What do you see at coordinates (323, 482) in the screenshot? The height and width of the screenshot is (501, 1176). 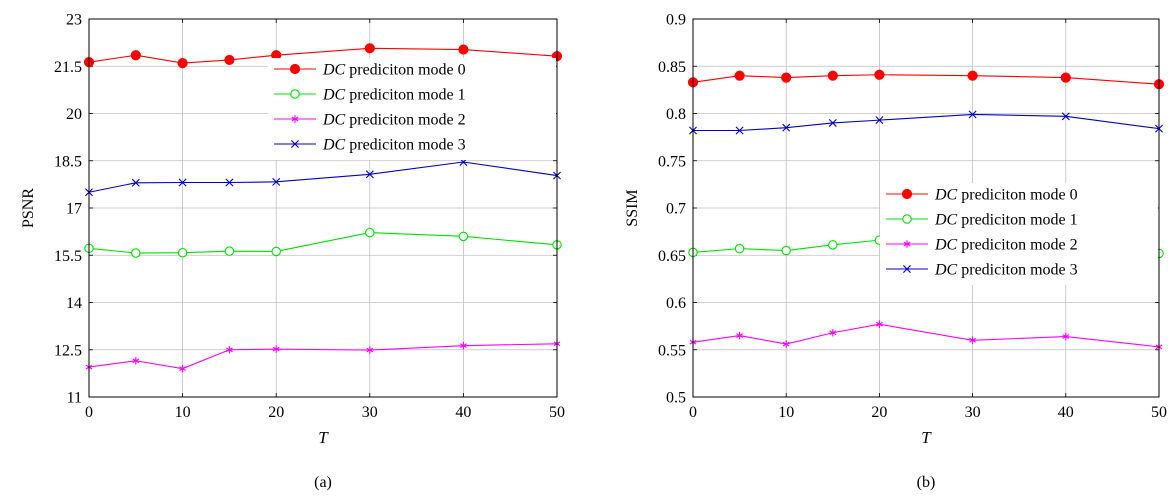 I see `panel-caption: (a)` at bounding box center [323, 482].